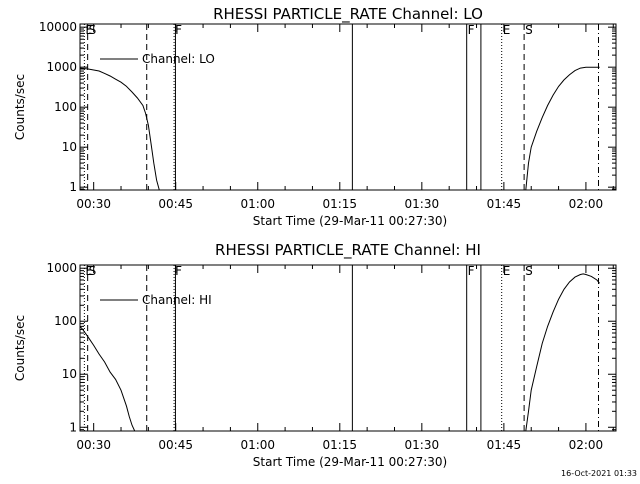 The width and height of the screenshot is (640, 484). I want to click on legend-label: Channel: HI, so click(177, 300).